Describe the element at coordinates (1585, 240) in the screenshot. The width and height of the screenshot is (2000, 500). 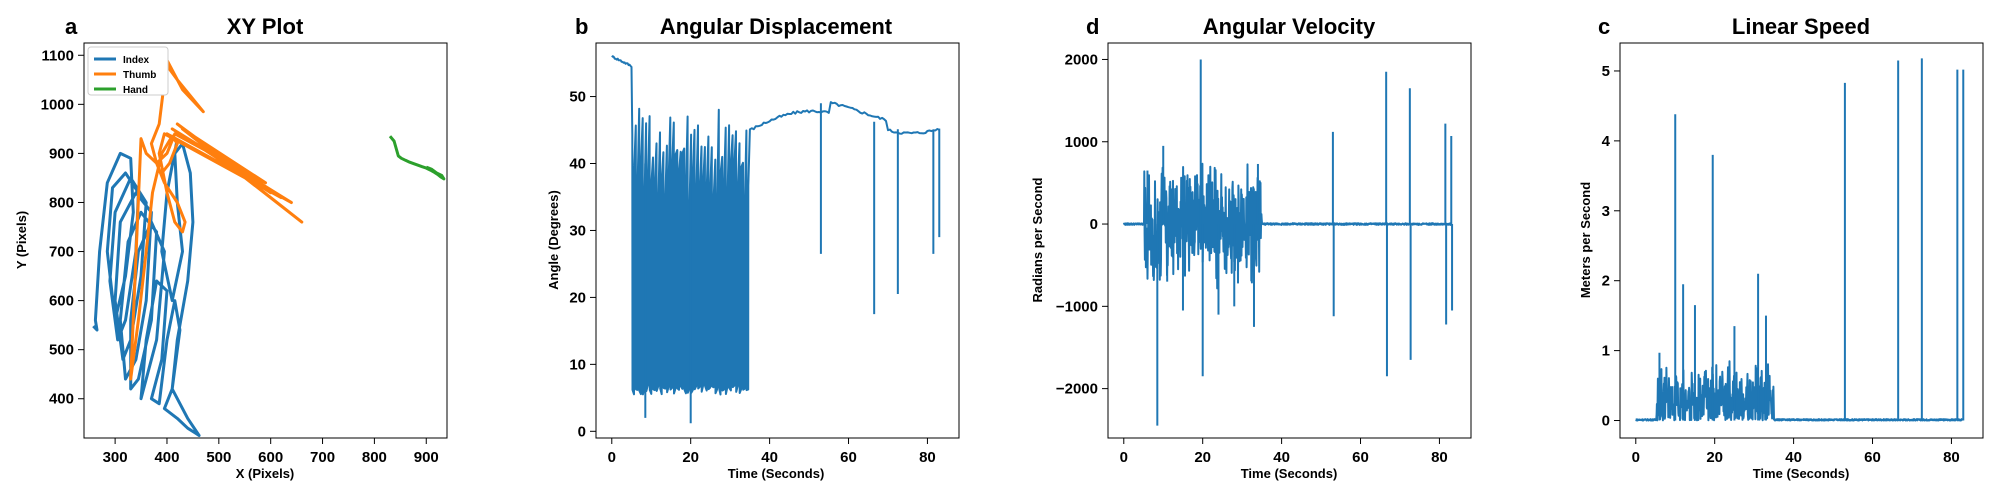
I see `y-axis-label: Meters per Second` at that location.